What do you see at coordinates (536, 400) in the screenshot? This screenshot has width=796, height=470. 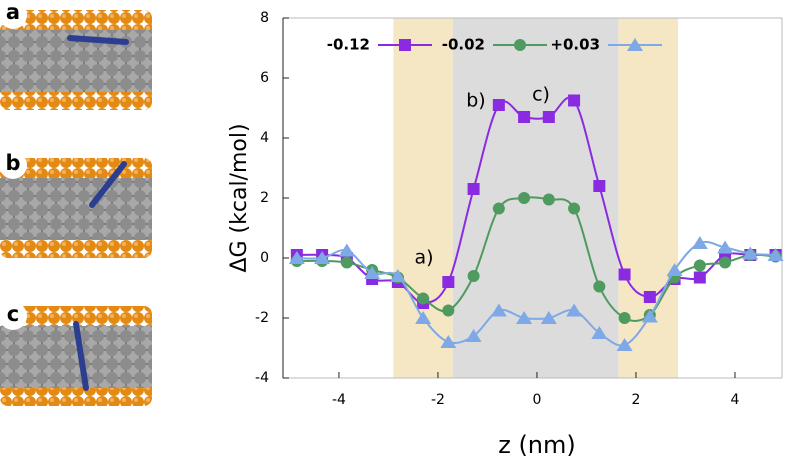 I see `x-tick-label: 0` at bounding box center [536, 400].